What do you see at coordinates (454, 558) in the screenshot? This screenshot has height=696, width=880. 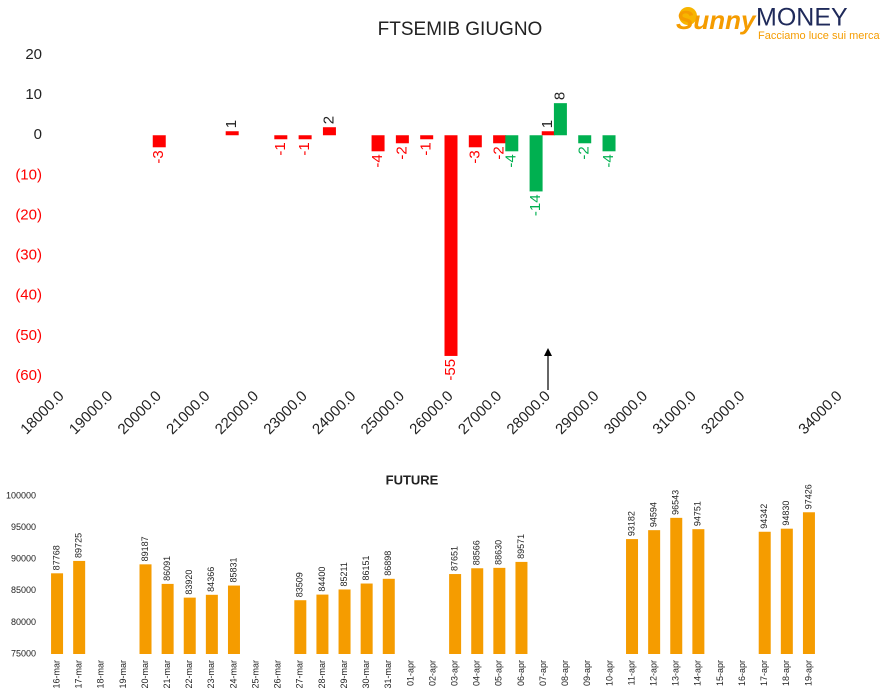 I see `data-label: 87651` at bounding box center [454, 558].